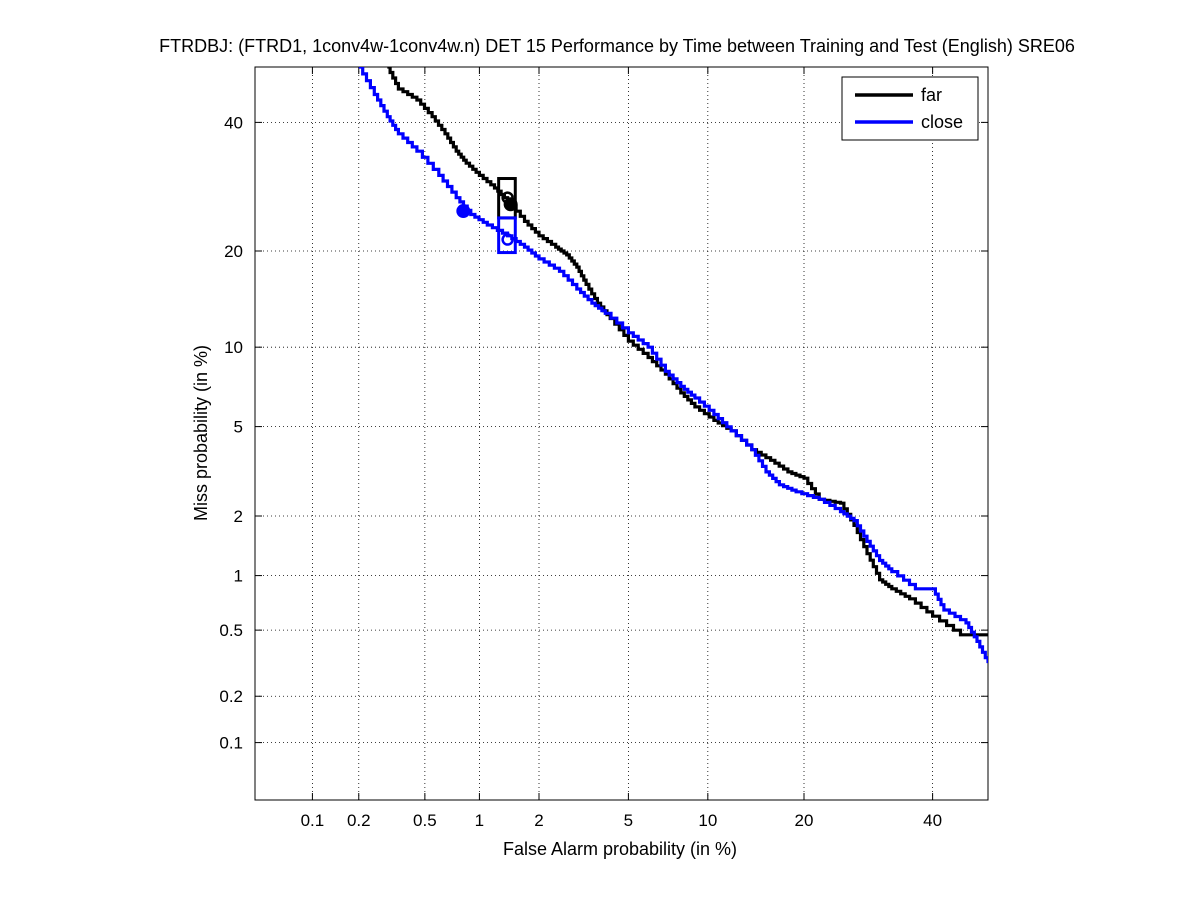 Image resolution: width=1201 pixels, height=900 pixels. What do you see at coordinates (201, 433) in the screenshot?
I see `y-axis-label: Miss probability (in %)` at bounding box center [201, 433].